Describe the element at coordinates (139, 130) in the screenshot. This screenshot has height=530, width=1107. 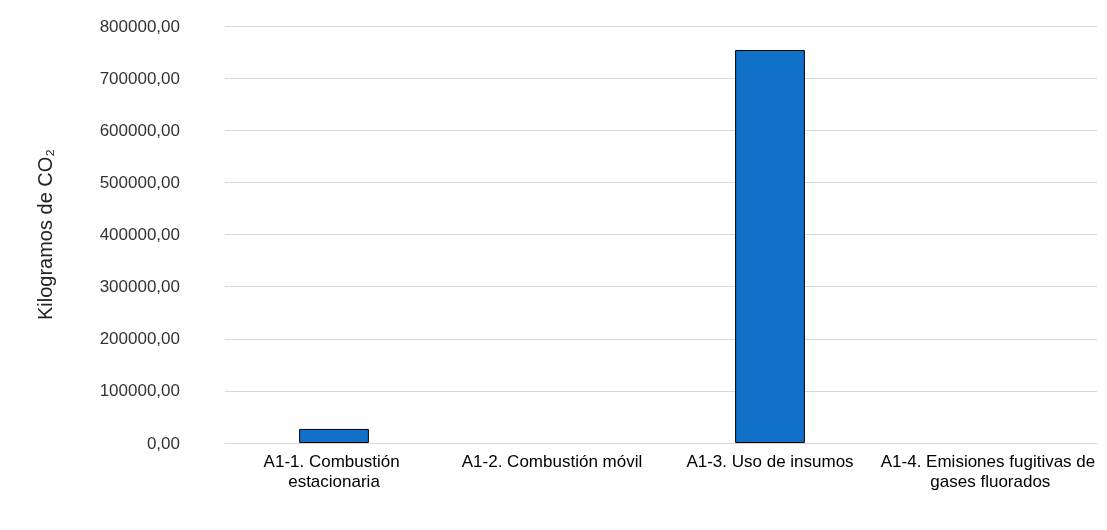
I see `y-tick-label: 600000,00` at that location.